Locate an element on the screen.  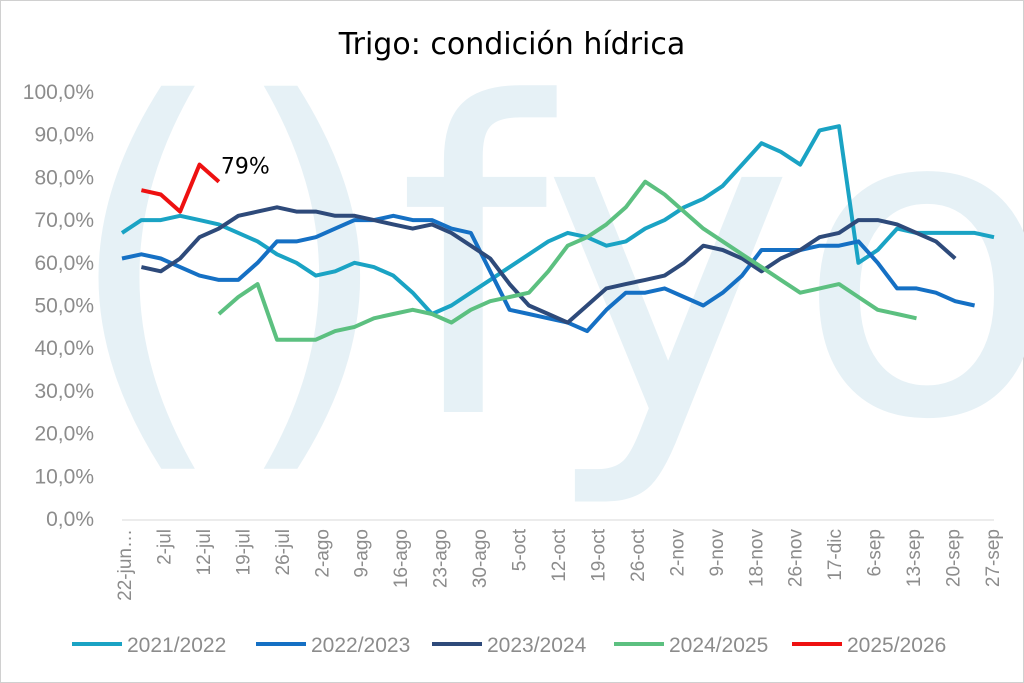
x-tick-label: 12-oct is located at coordinates (559, 555).